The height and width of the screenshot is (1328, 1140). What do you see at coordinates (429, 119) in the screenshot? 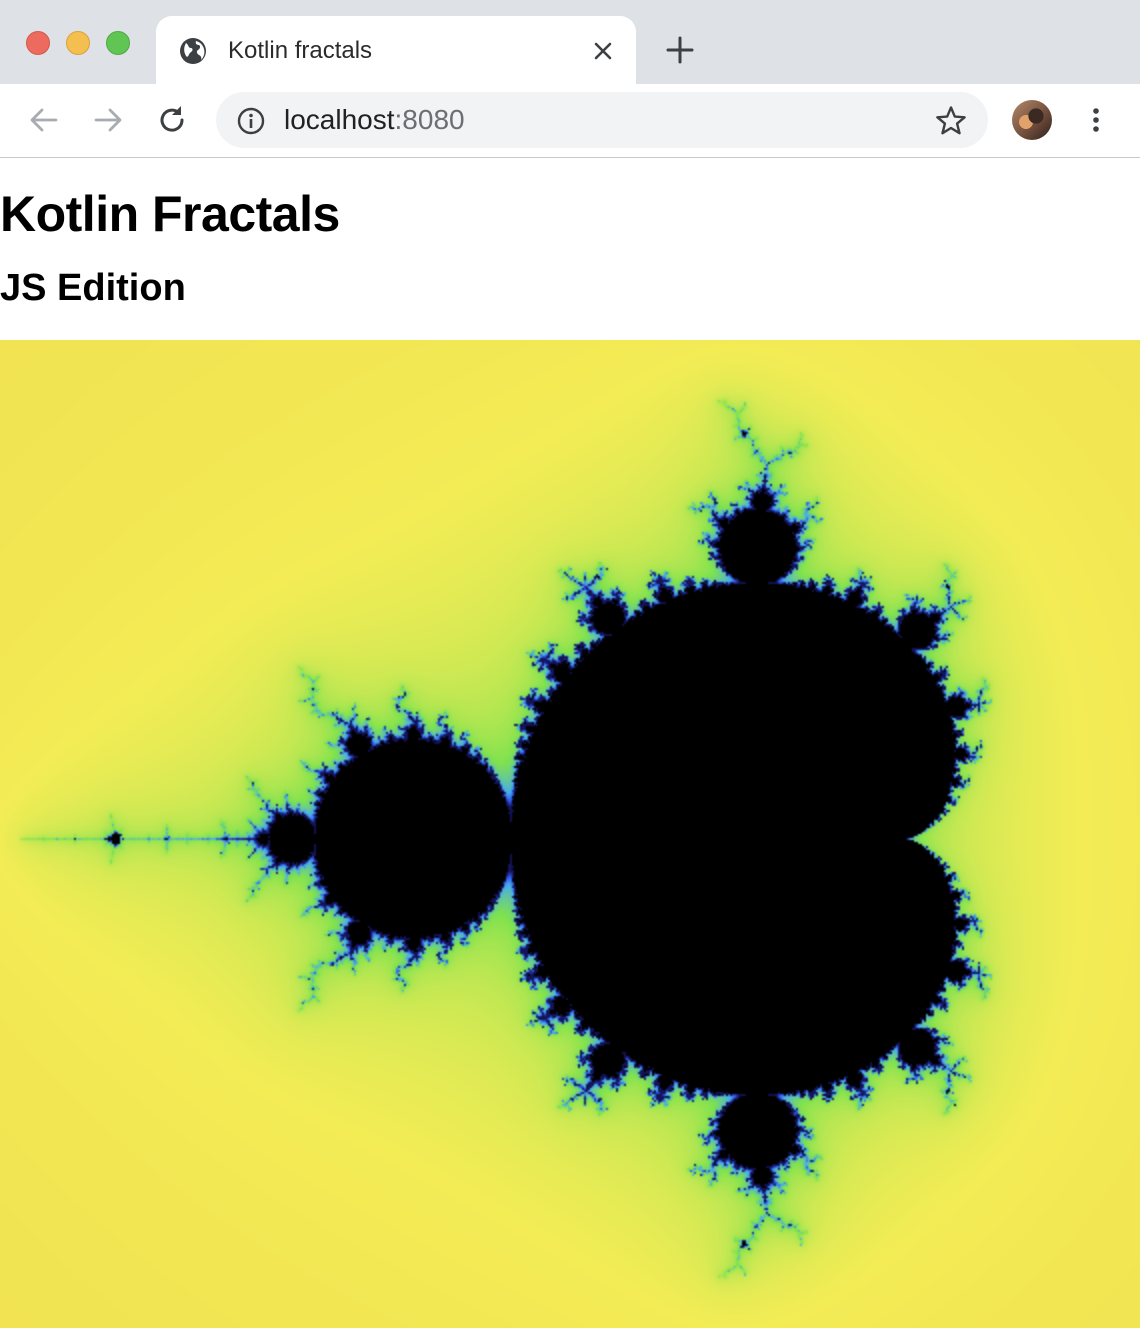
I see `url-port: :8080` at bounding box center [429, 119].